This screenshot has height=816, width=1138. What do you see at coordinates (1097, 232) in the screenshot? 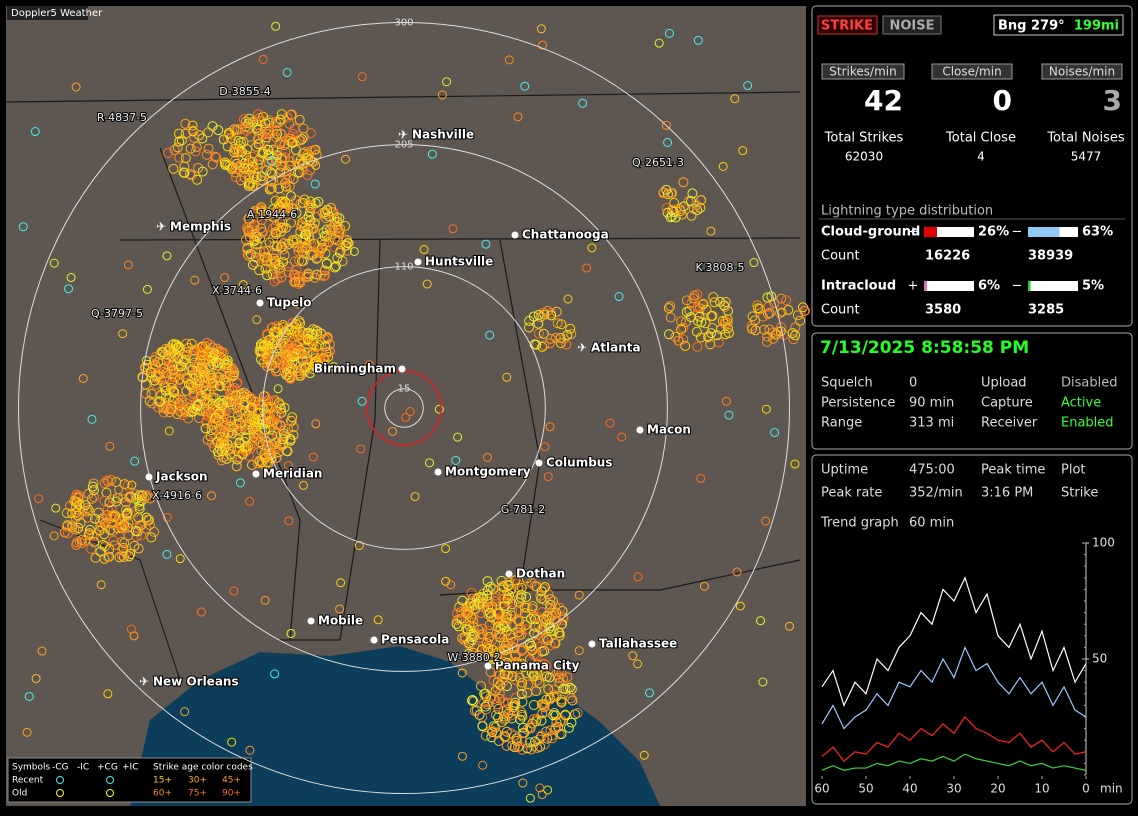
I see `percent-label: 63%` at bounding box center [1097, 232].